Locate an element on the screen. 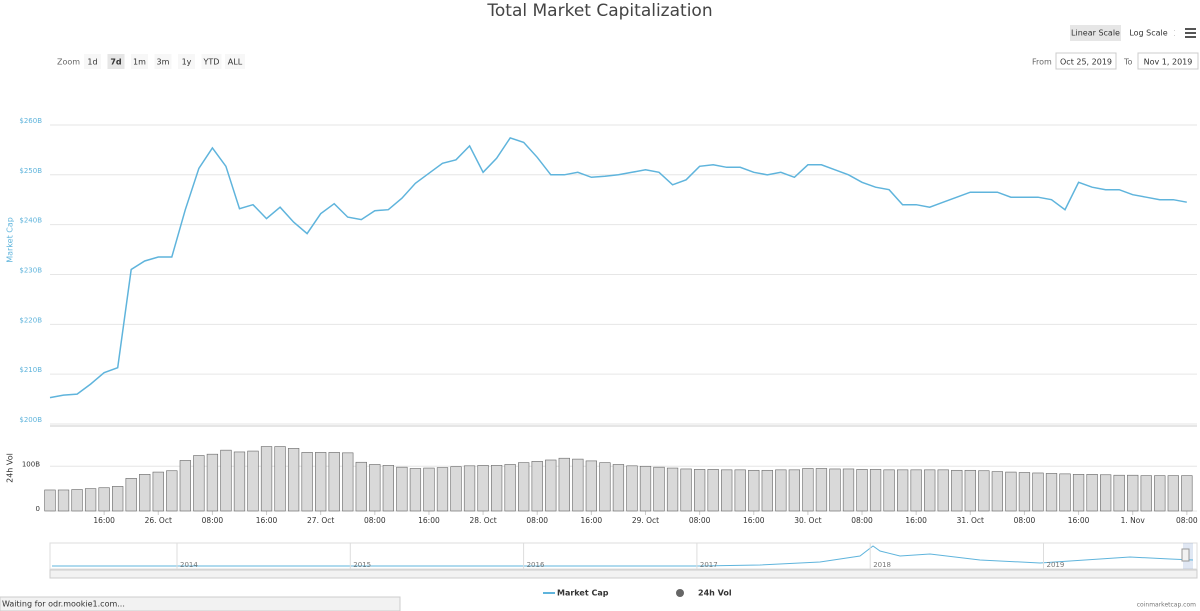  zoom-button-label: ALL is located at coordinates (235, 62).